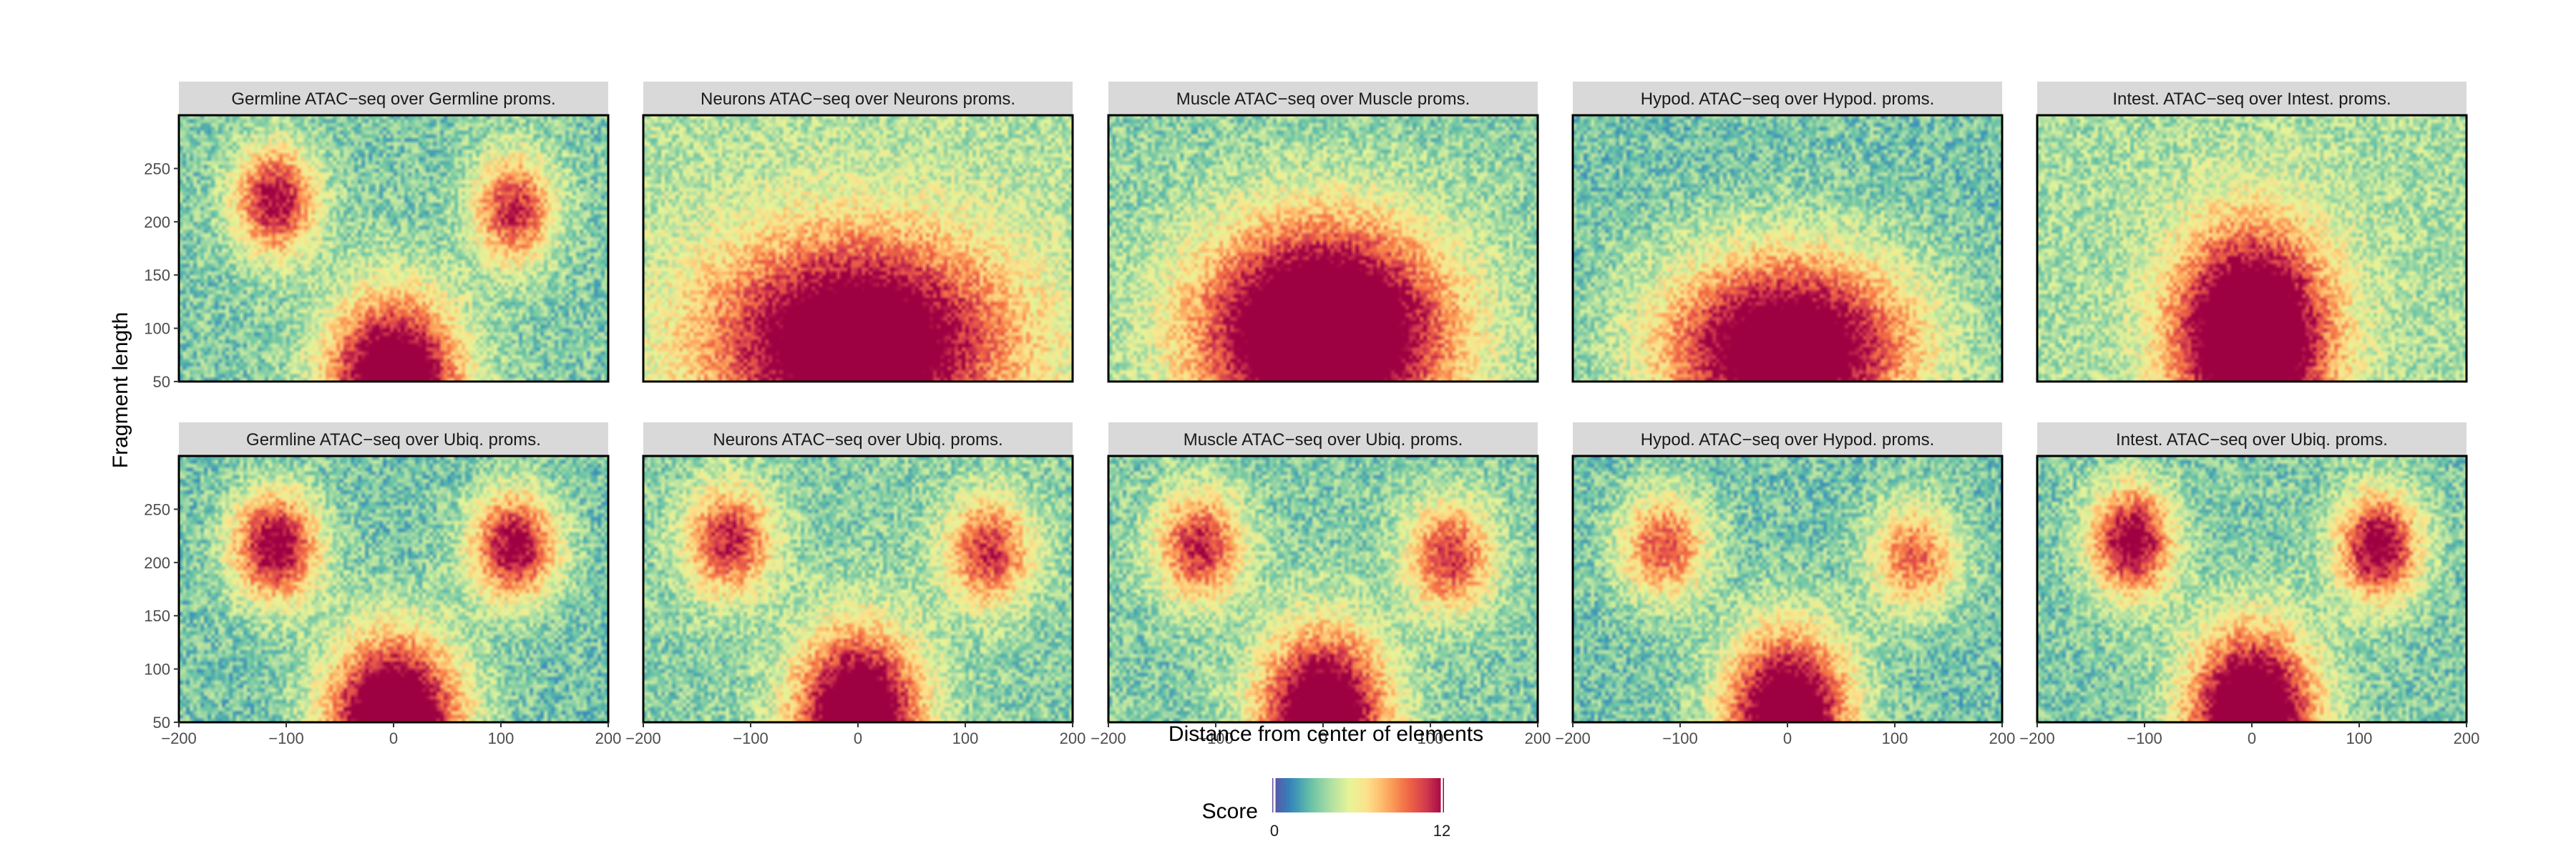 The image size is (2576, 859). I want to click on facet-panel: Germline ATAC−seq over Ubiq. proms., so click(393, 573).